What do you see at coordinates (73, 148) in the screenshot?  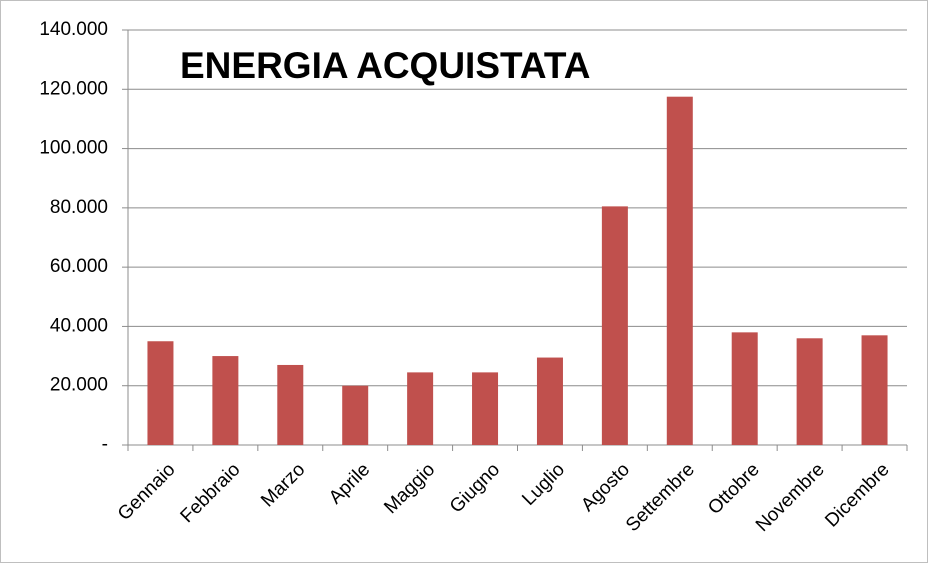 I see `y-tick-label: 100.000` at bounding box center [73, 148].